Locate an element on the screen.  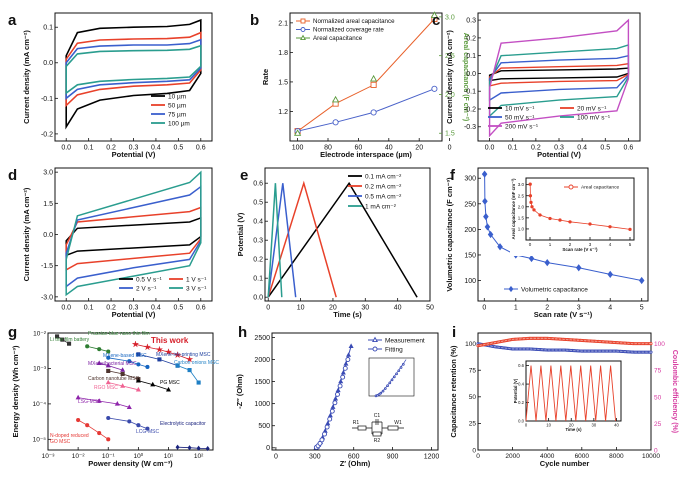
annotation-label: LCG-MSC is located at coordinates (147, 432).